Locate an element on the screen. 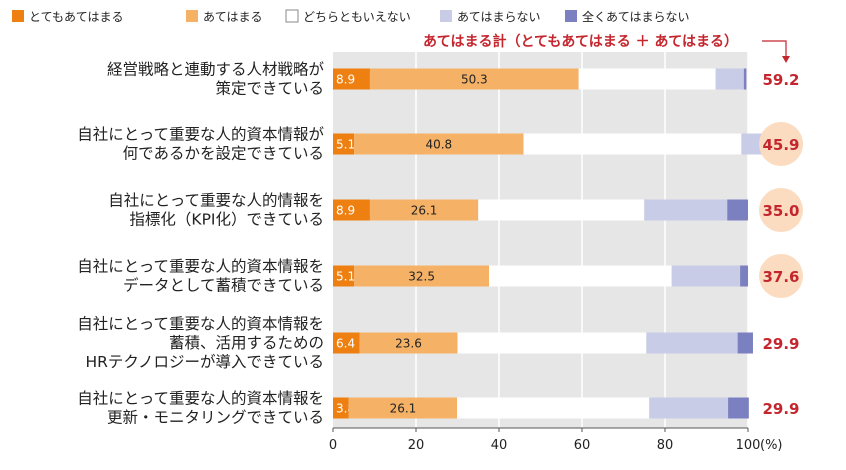 The image size is (846, 470). category-label-5-line-2: 蓄積、活用するための is located at coordinates (246, 343).